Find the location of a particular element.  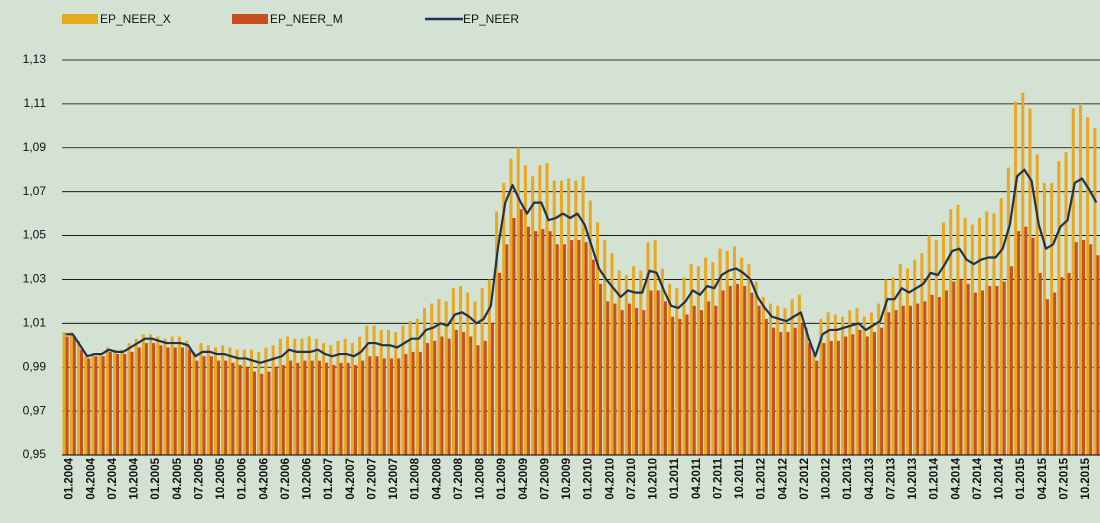

x-tick-label: 07.2005 is located at coordinates (199, 478).